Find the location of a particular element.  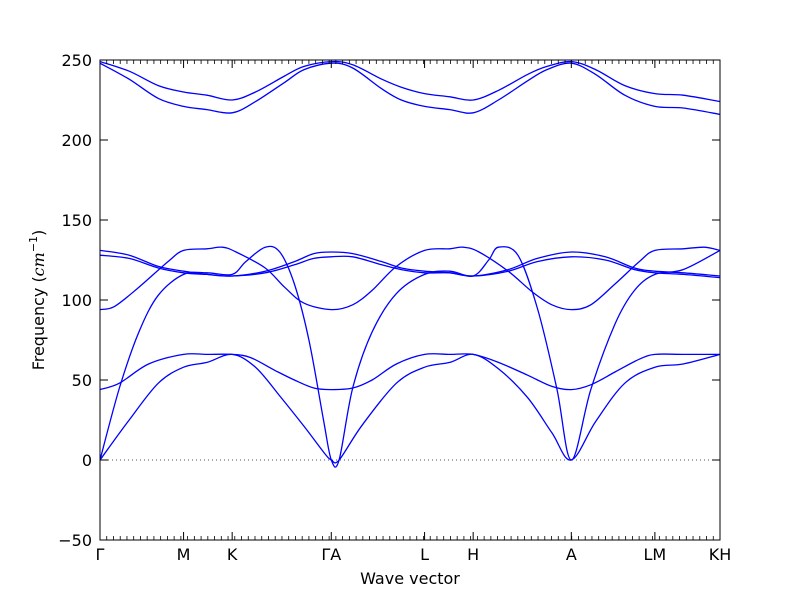

y-axis-label-exponent: −1 is located at coordinates (33, 244).